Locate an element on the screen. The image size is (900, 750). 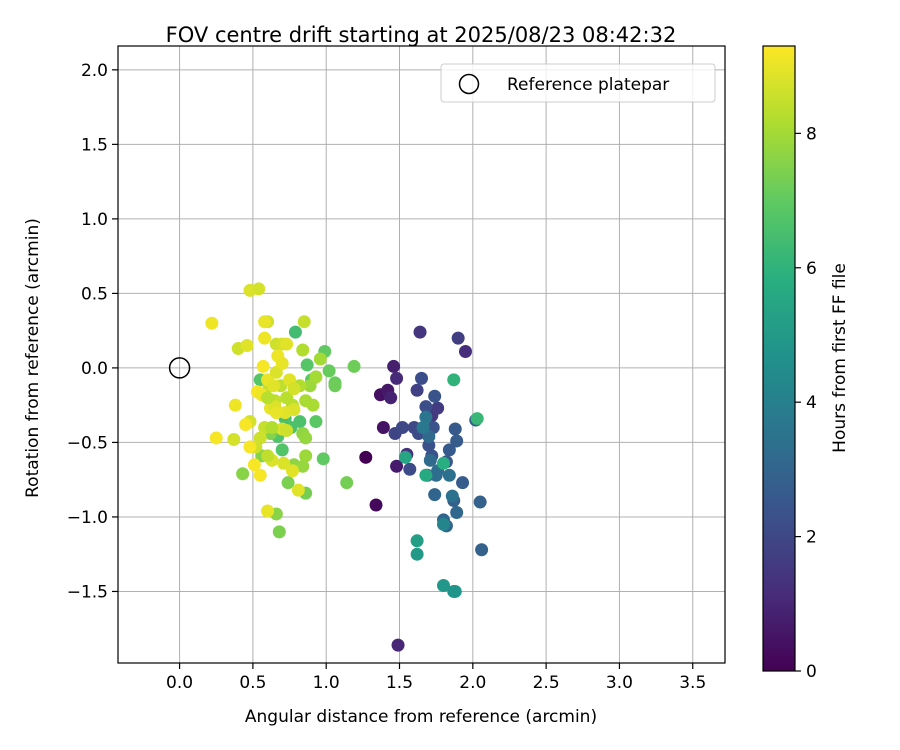
x-tick-label: 1.5 is located at coordinates (399, 683).